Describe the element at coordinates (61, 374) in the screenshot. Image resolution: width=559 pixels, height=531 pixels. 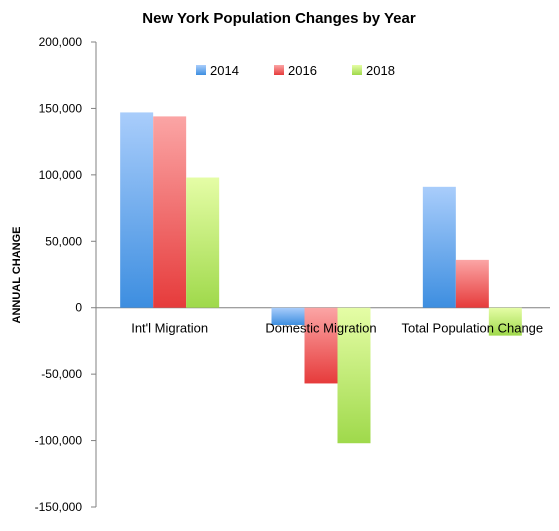
I see `y-tick-label: -50,000` at that location.